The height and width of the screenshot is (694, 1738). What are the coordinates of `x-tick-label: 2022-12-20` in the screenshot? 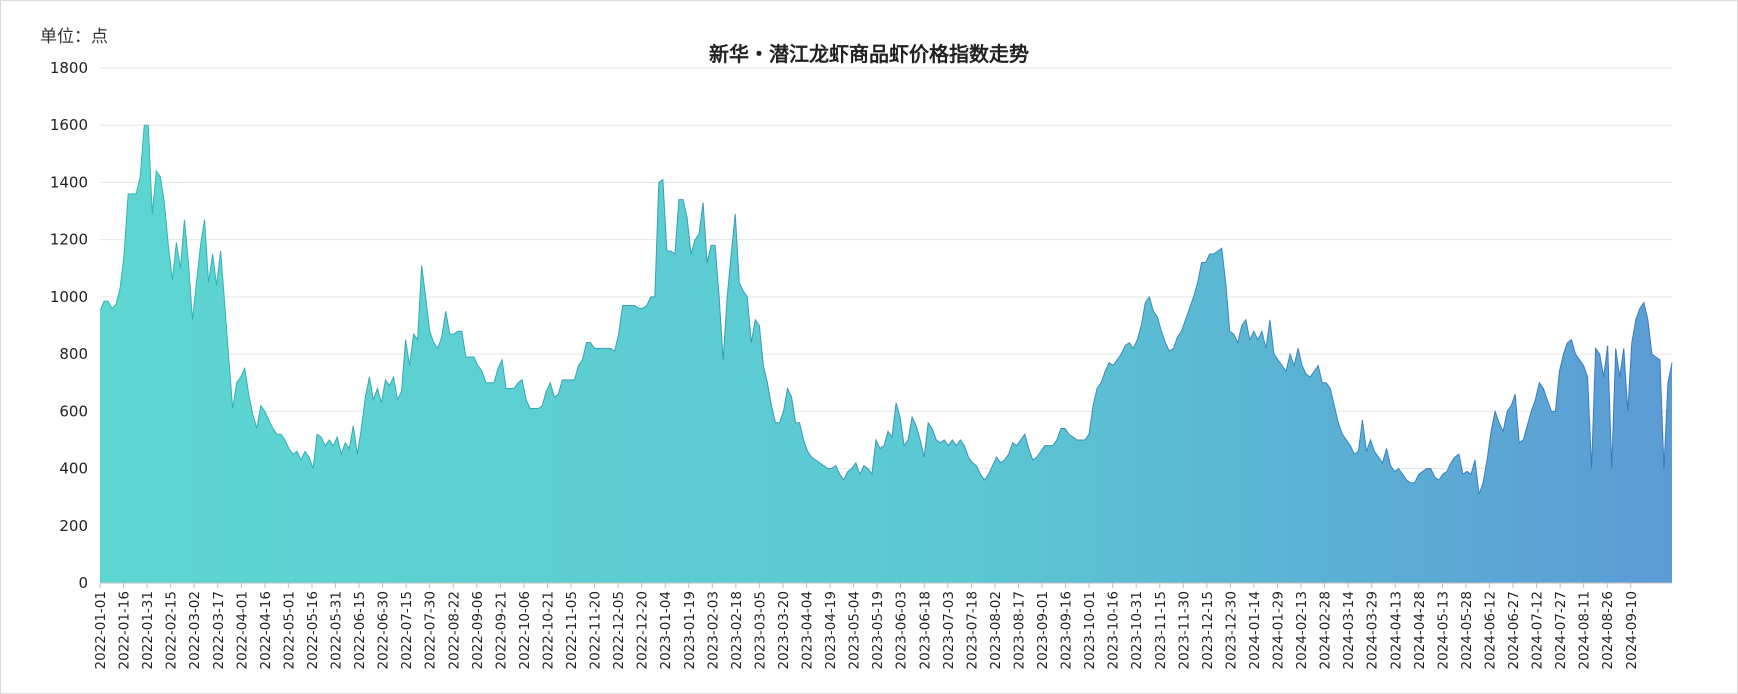 It's located at (643, 630).